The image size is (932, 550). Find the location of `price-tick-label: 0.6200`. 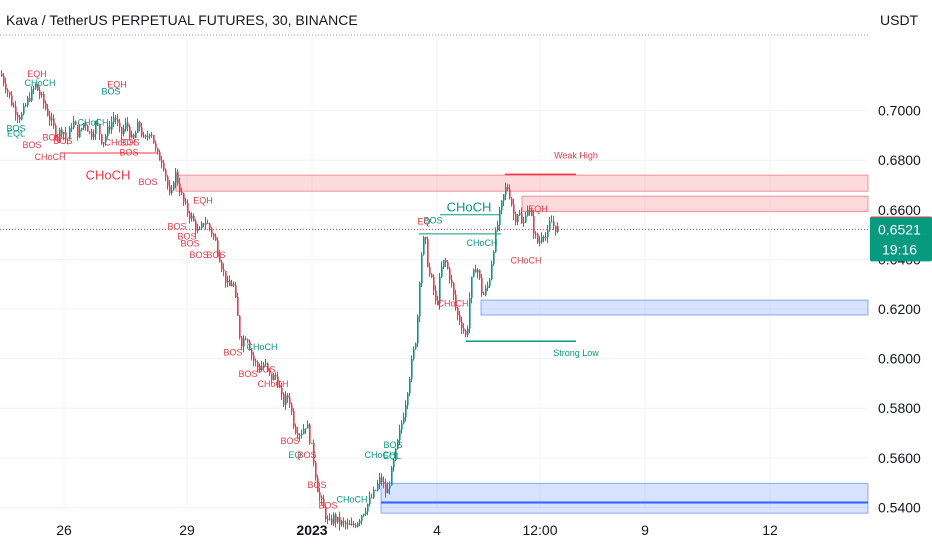

price-tick-label: 0.6200 is located at coordinates (899, 309).